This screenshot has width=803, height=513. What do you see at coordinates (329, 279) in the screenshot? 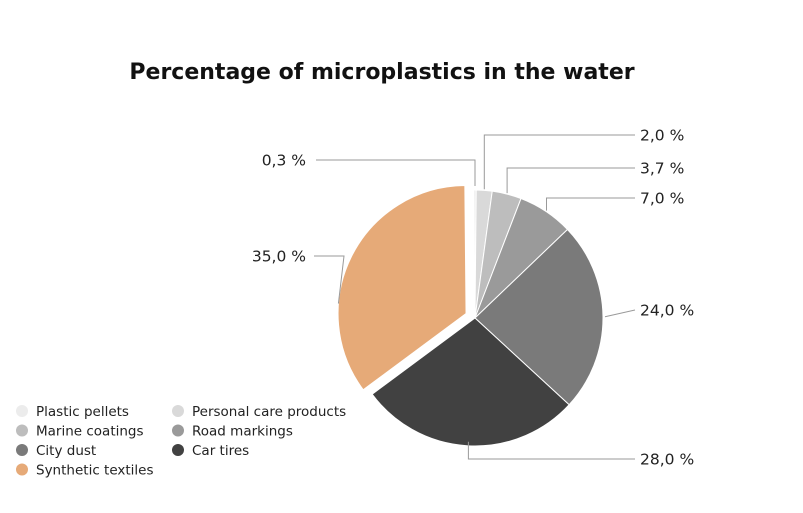
I see `leader-line-synthetic-textiles` at bounding box center [329, 279].